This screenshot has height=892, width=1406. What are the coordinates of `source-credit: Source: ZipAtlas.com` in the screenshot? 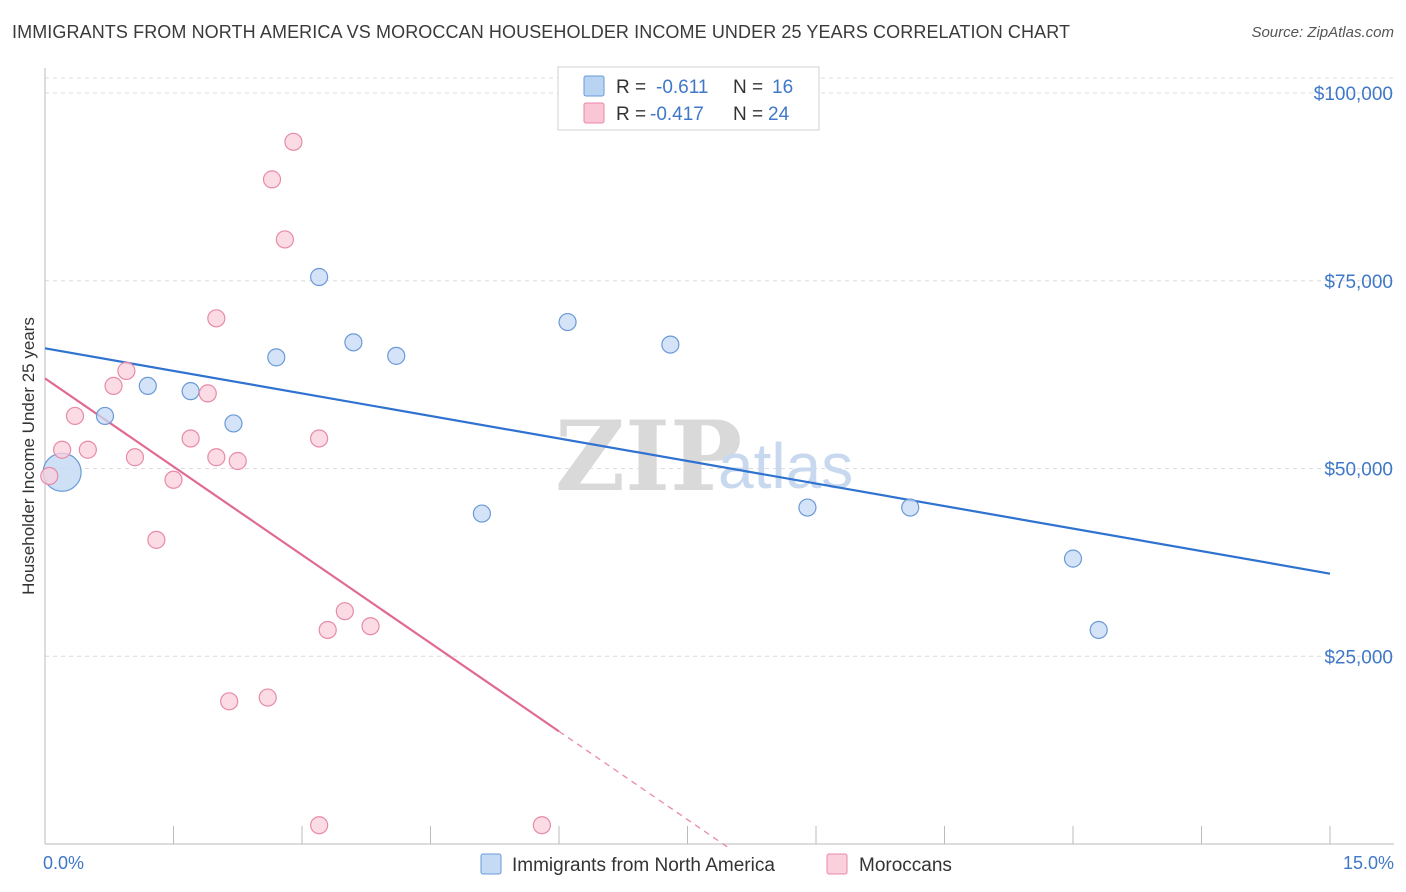 It's located at (1322, 32).